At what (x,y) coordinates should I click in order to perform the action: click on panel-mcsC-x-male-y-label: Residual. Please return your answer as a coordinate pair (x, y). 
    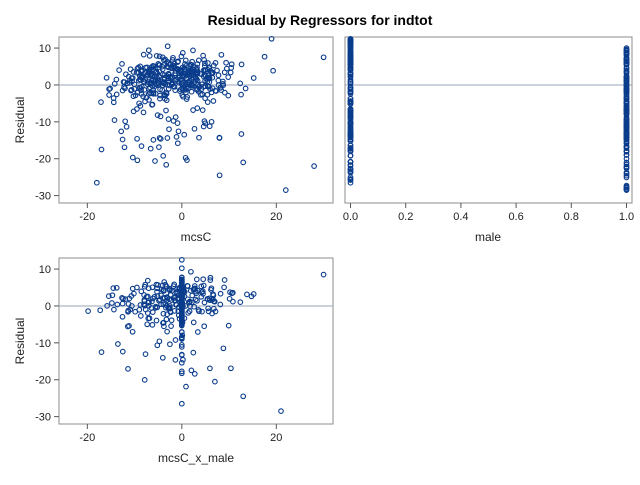
    Looking at the image, I should click on (20, 341).